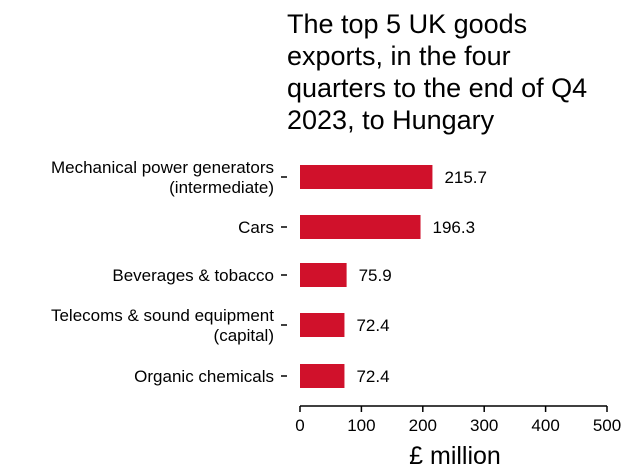 This screenshot has height=471, width=623. Describe the element at coordinates (423, 425) in the screenshot. I see `x-tick-label: 200` at that location.